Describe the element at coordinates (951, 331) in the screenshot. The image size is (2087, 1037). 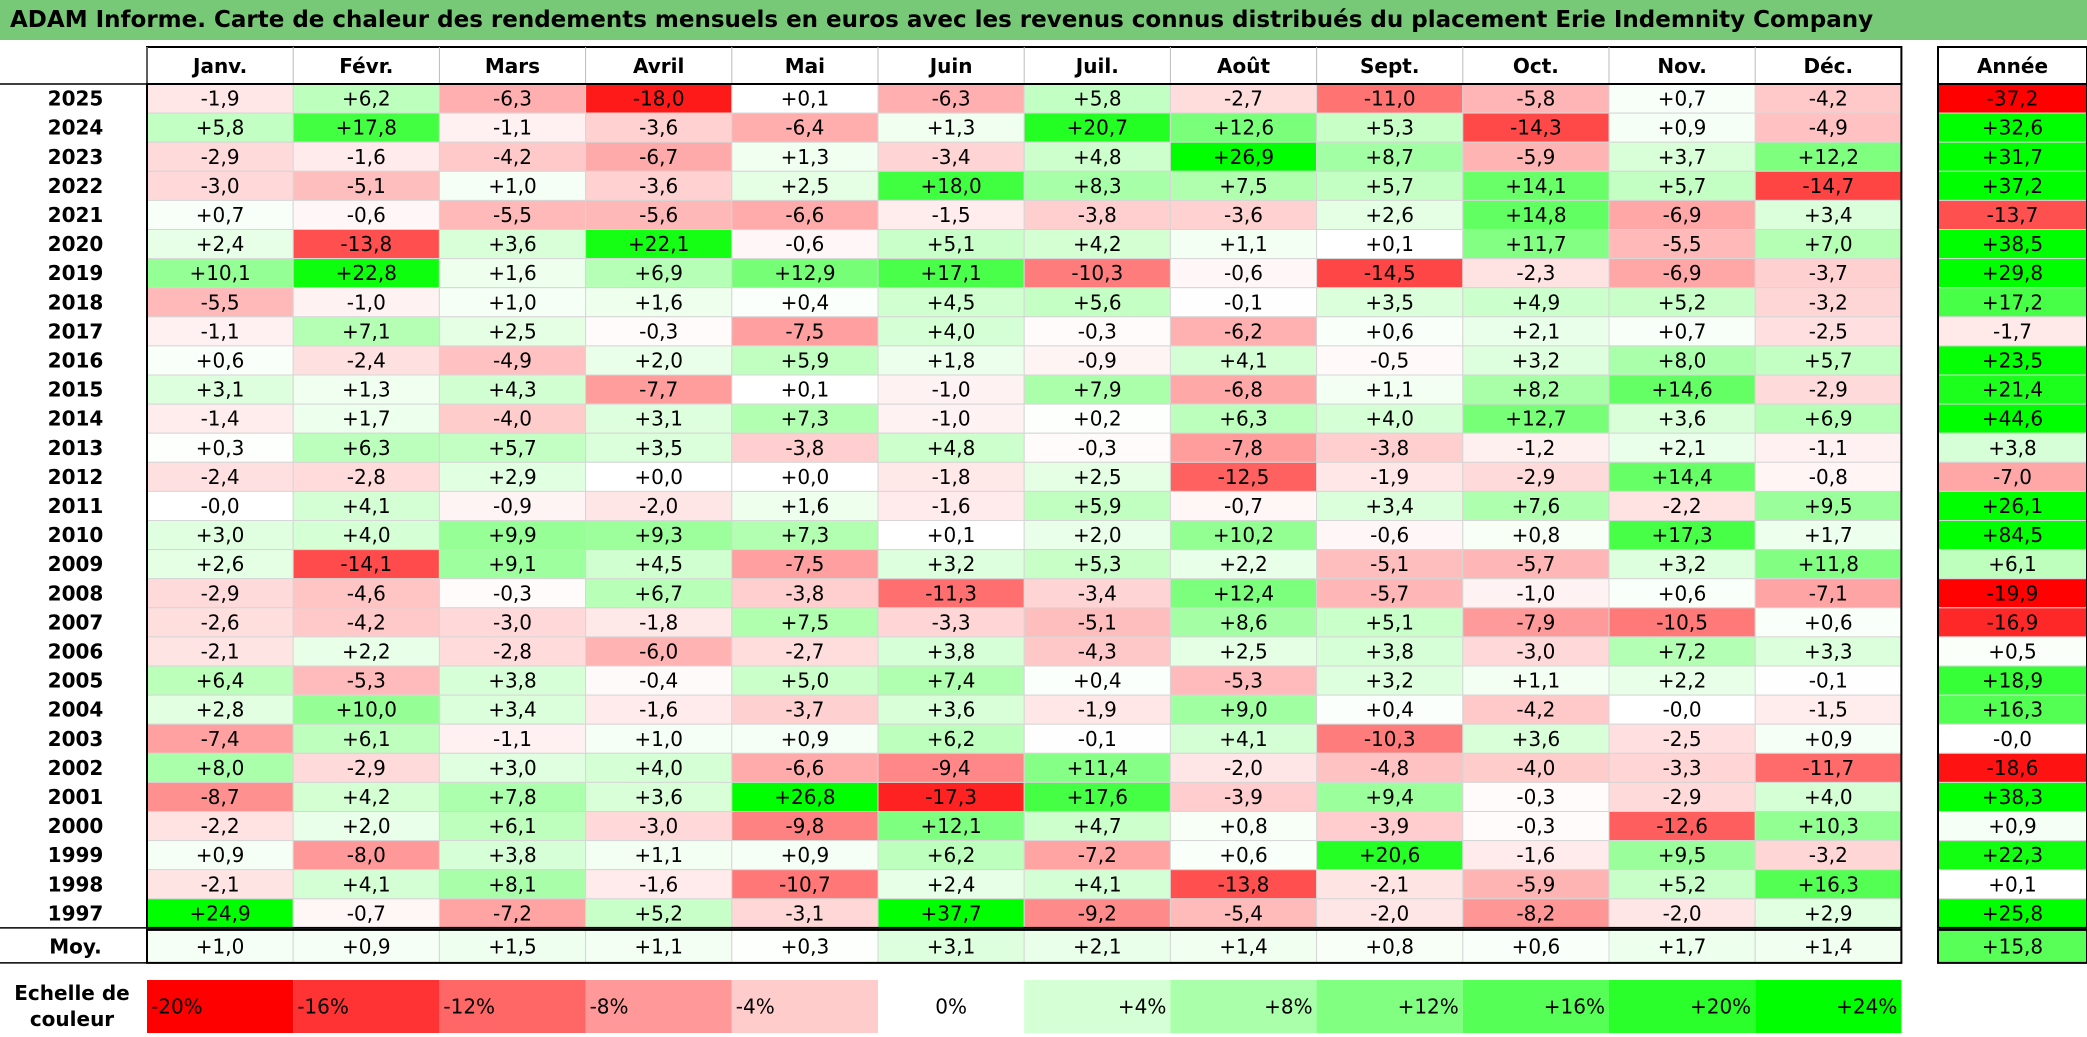
I see `cell-2017-6: +4,0` at that location.